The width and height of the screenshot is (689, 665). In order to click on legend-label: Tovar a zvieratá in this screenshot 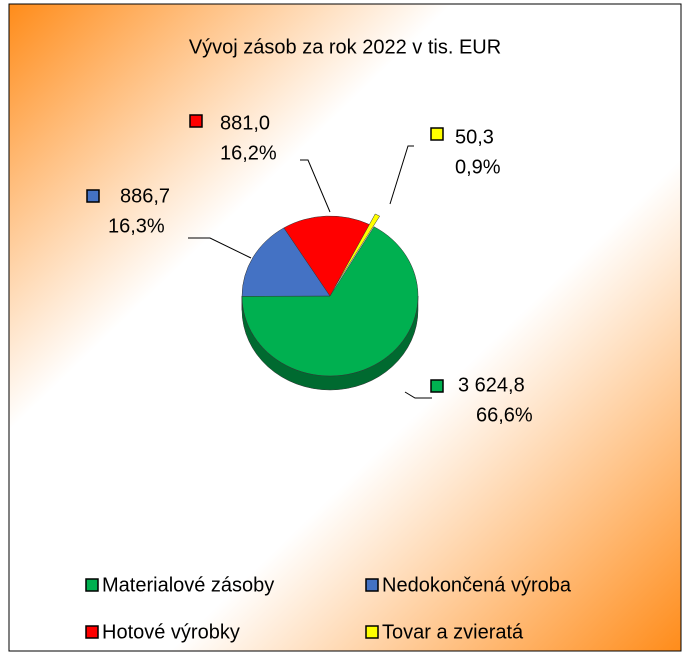, I will do `click(453, 632)`.